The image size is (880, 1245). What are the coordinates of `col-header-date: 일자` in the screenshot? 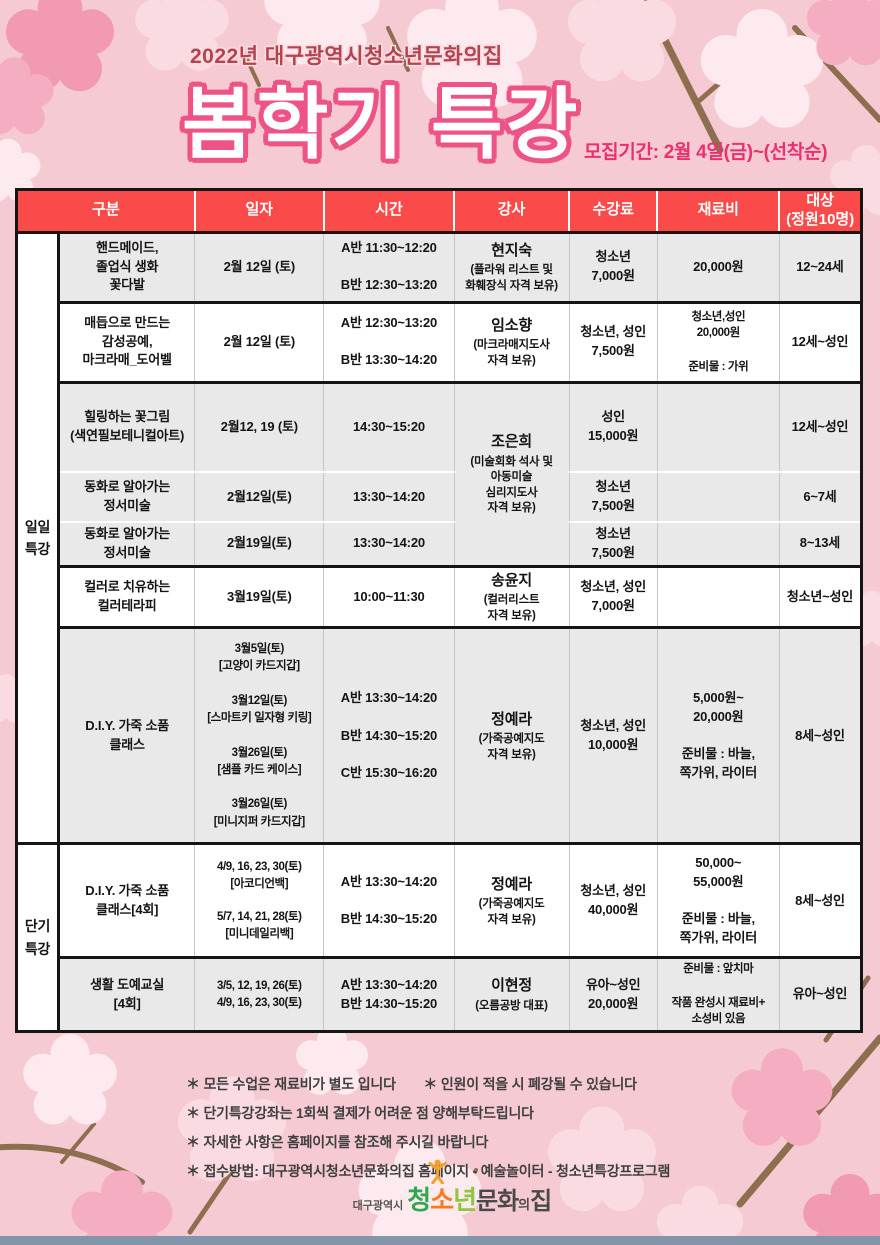 It's located at (258, 211).